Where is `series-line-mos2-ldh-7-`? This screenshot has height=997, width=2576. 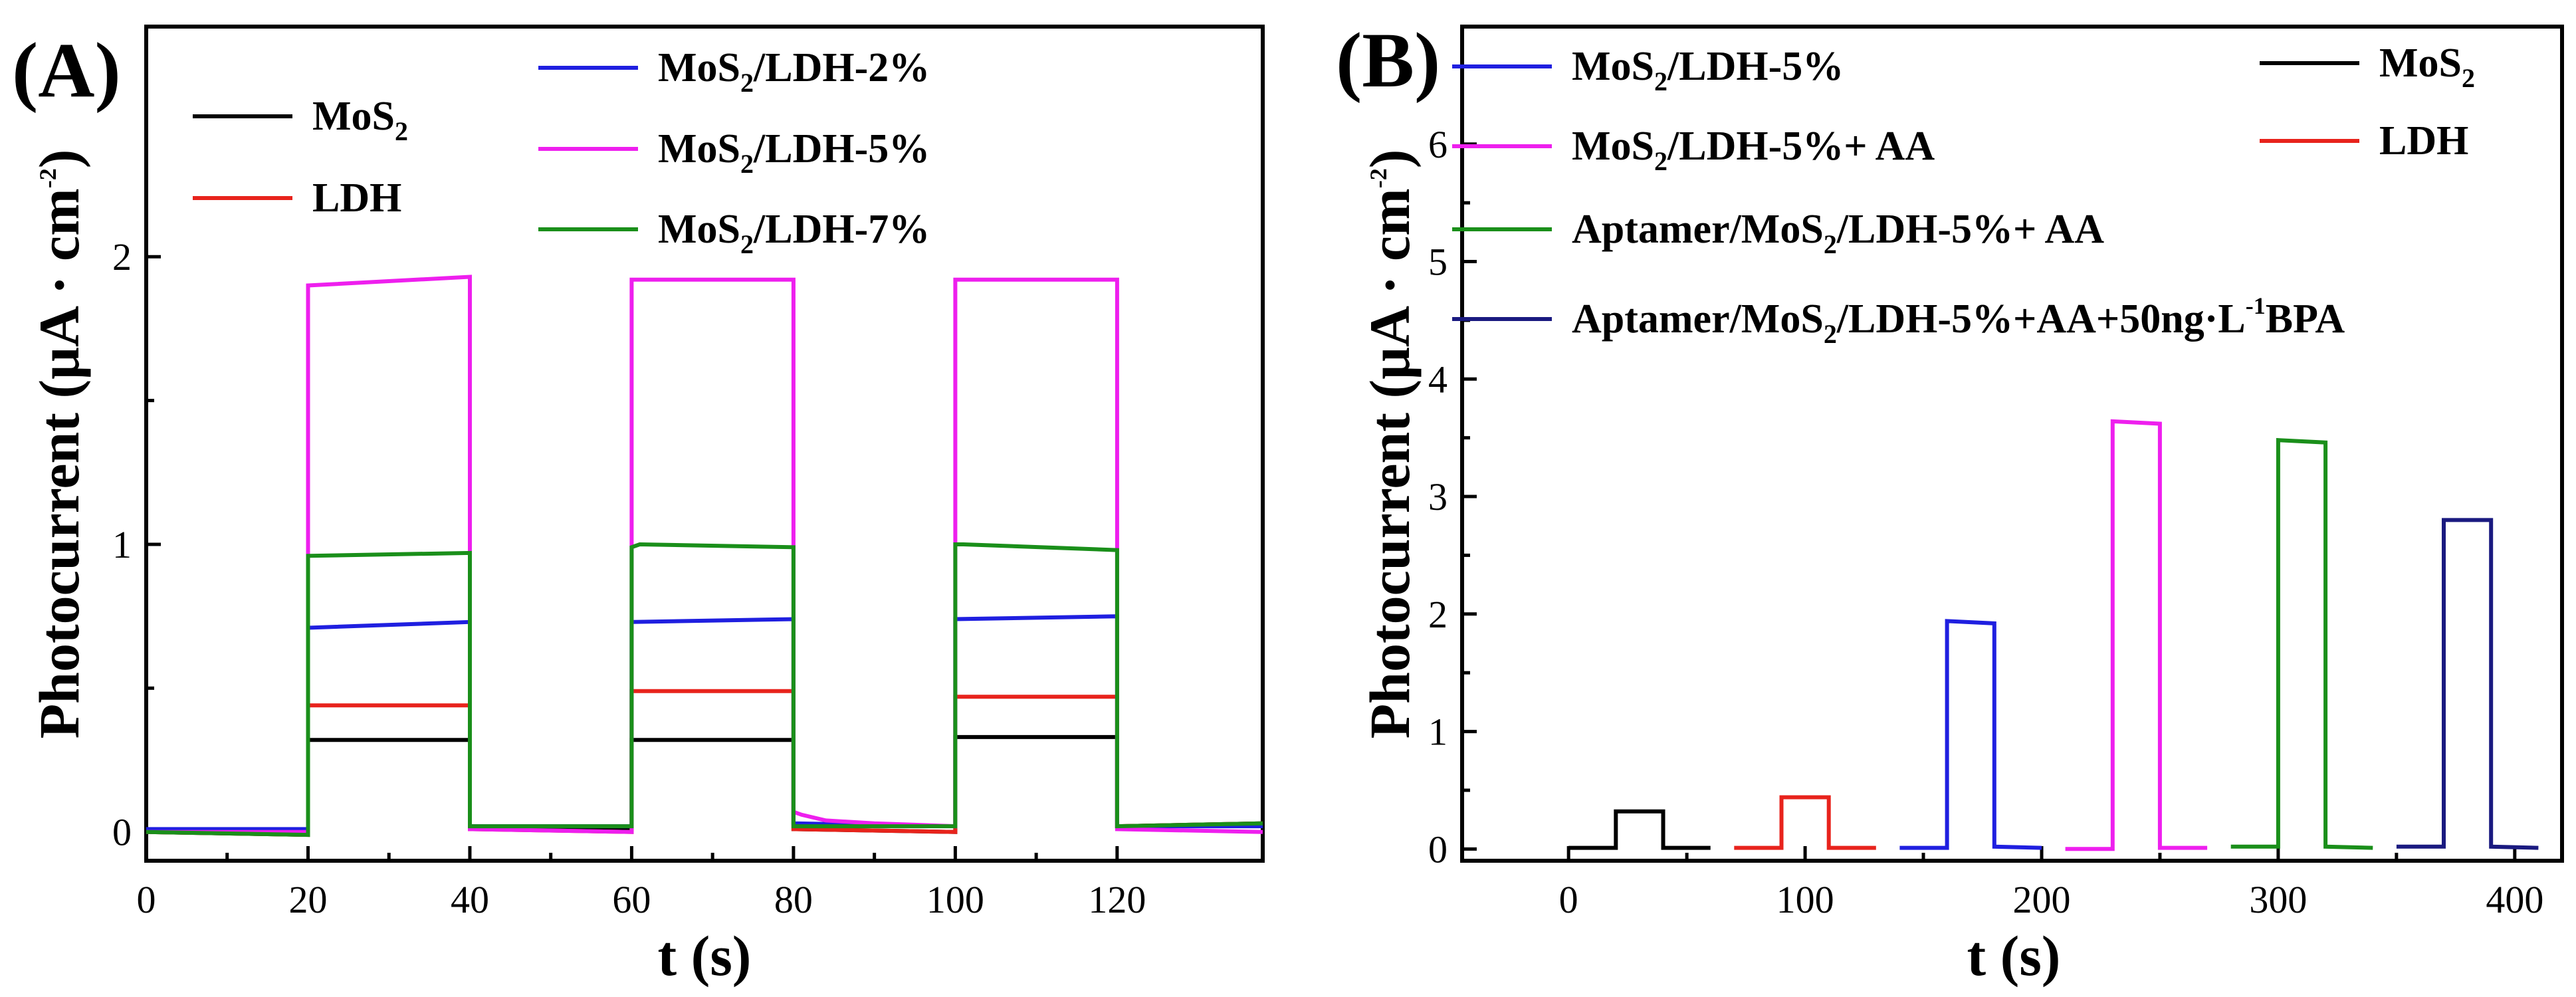
series-line-mos2-ldh-7- is located at coordinates (704, 689).